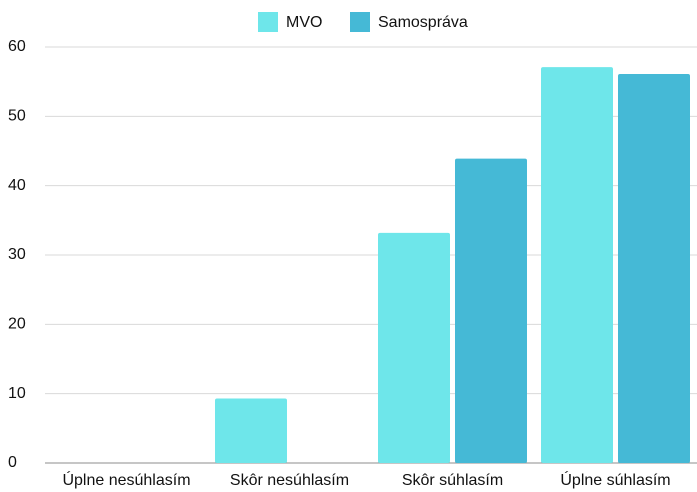 This screenshot has height=492, width=697. Describe the element at coordinates (17, 185) in the screenshot. I see `y-tick-label: 40` at that location.